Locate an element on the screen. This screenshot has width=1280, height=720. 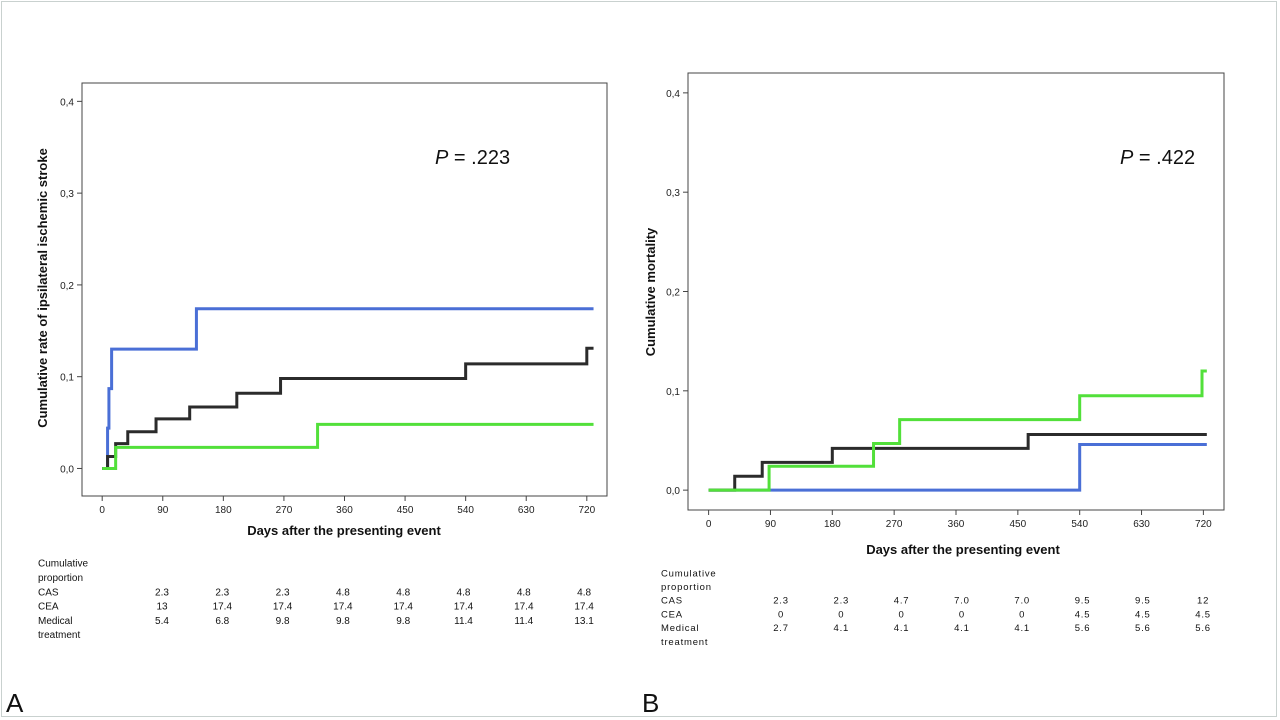
p-value-annotation: P = .223 is located at coordinates (472, 158).